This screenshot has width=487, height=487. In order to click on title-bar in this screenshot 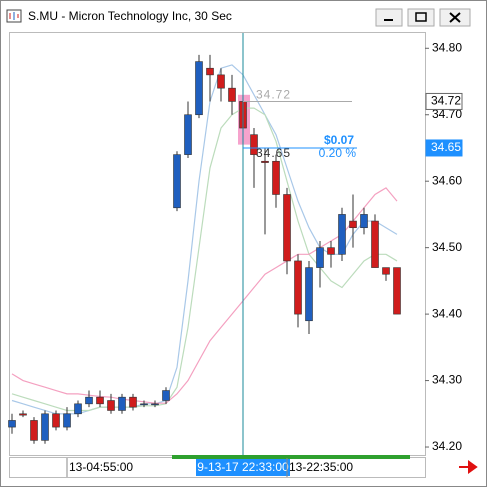, I will do `click(243, 16)`.